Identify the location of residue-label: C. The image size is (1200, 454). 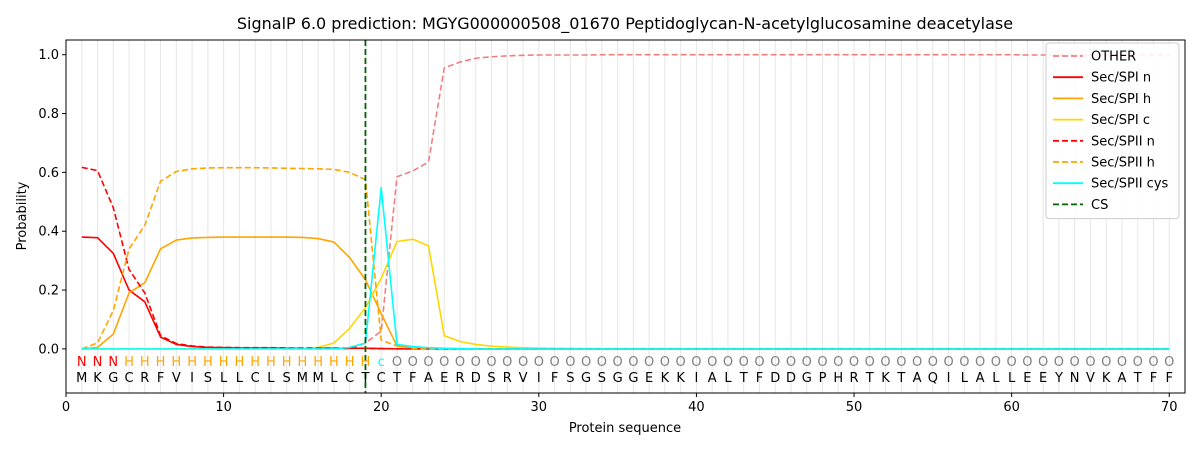
(381, 378).